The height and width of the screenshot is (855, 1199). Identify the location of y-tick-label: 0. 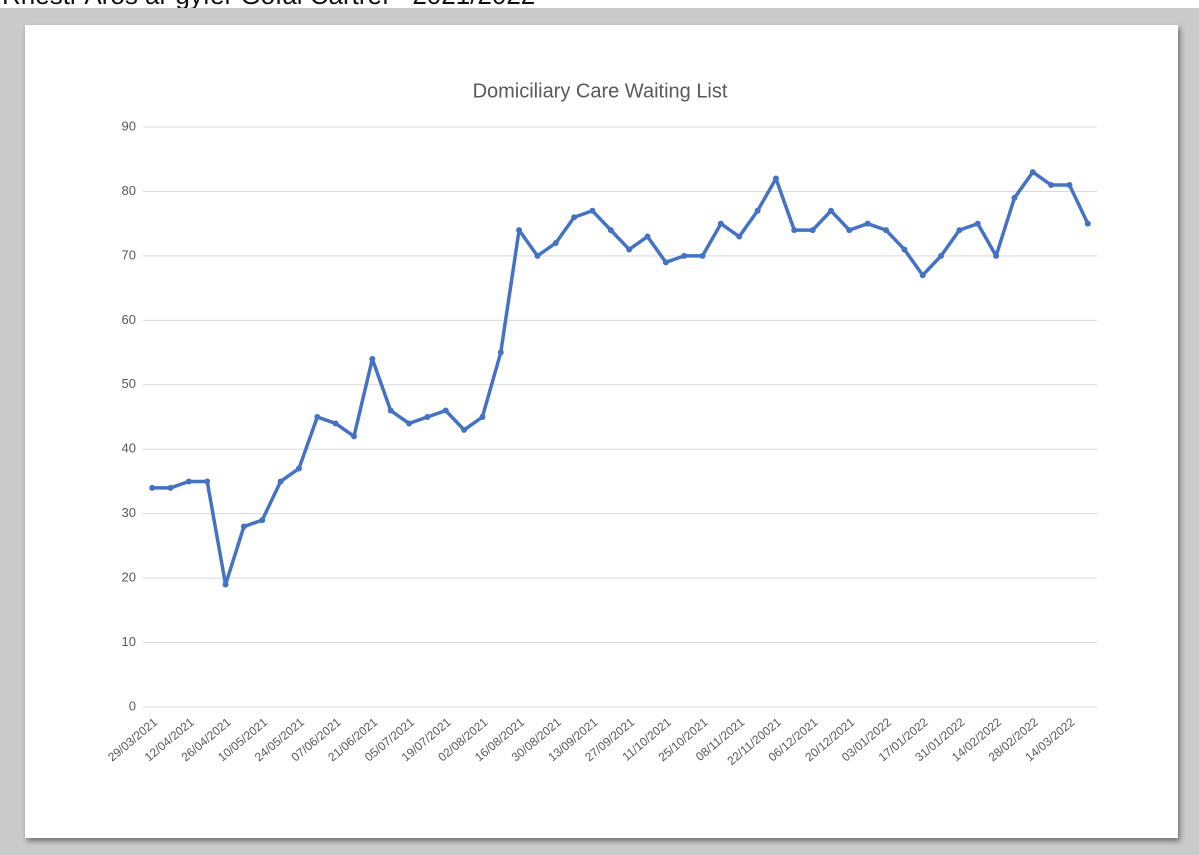
(132, 705).